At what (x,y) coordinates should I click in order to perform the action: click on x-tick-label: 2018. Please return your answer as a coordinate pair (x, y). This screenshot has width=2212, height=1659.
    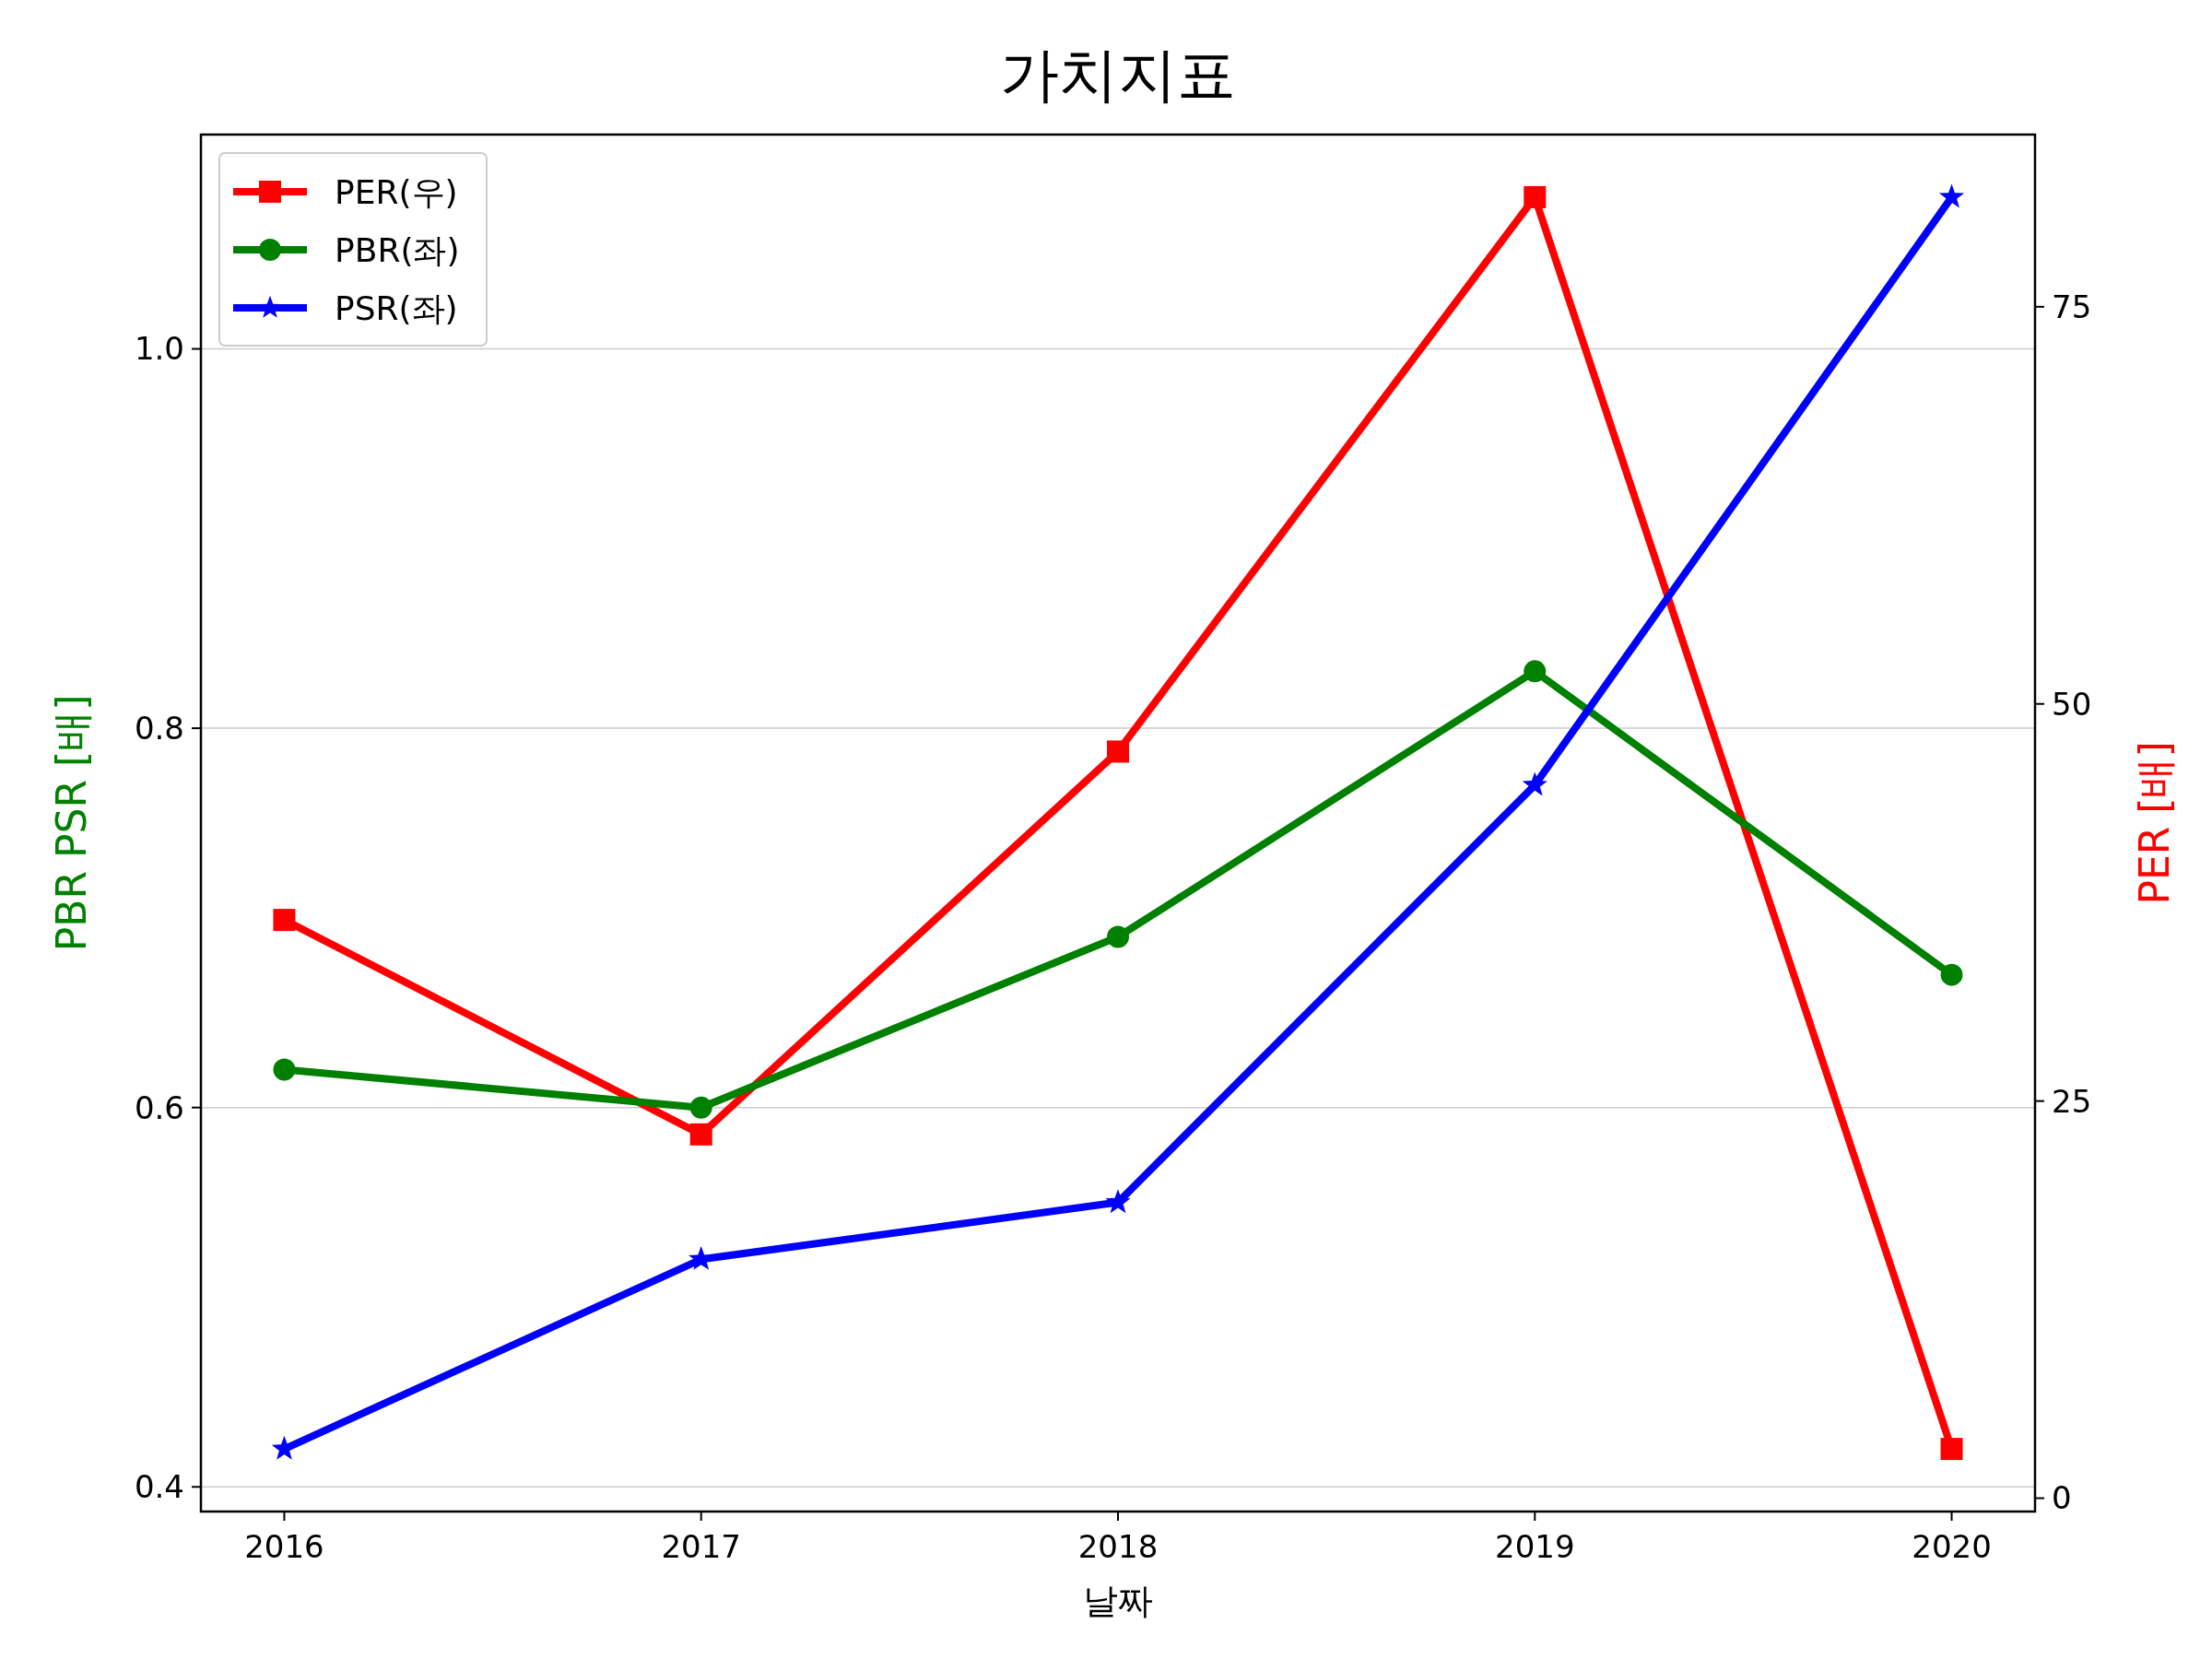
    Looking at the image, I should click on (1118, 1546).